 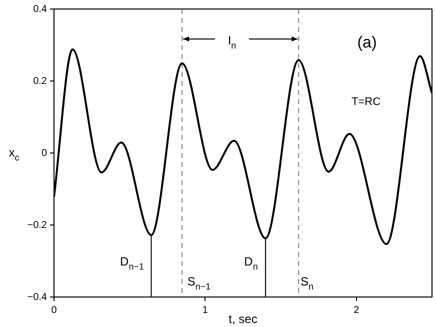 I want to click on y-tick-label: −0.2, so click(x=37, y=225).